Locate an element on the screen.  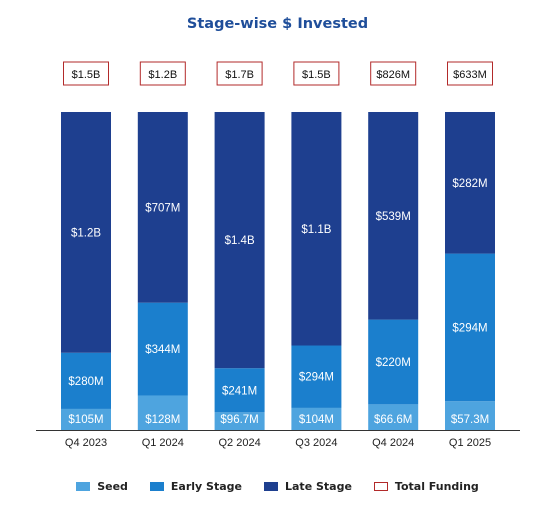
data-label-seed-q1-2025: $57.3M is located at coordinates (470, 420).